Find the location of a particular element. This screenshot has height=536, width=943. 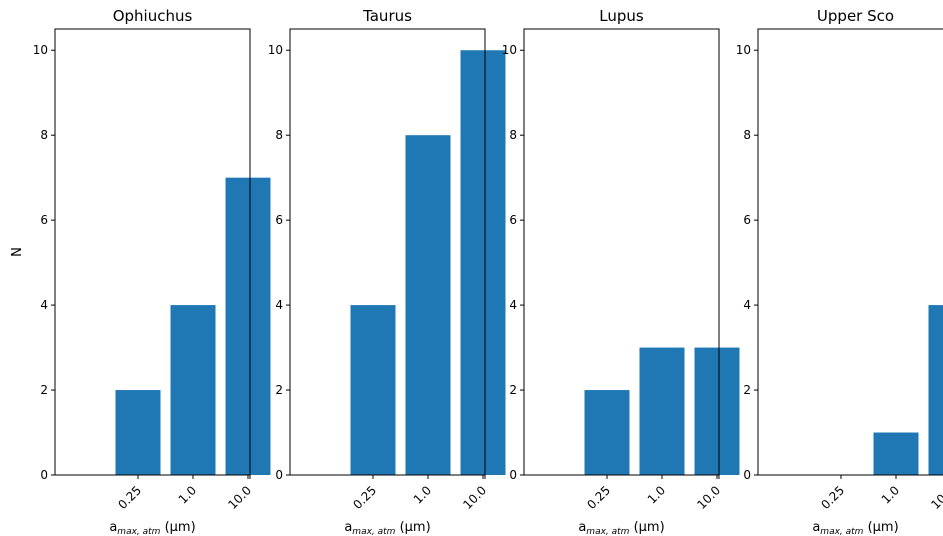

panel-title: Taurus is located at coordinates (387, 16).